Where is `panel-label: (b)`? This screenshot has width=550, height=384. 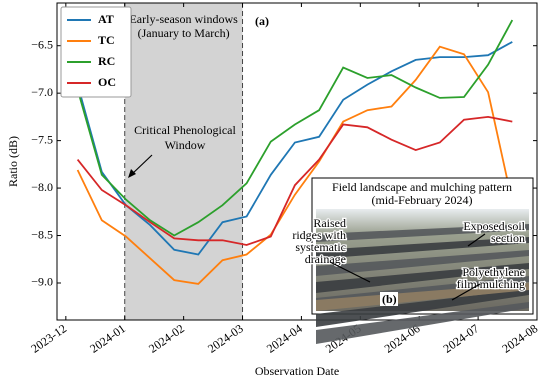
panel-label: (b) is located at coordinates (389, 299).